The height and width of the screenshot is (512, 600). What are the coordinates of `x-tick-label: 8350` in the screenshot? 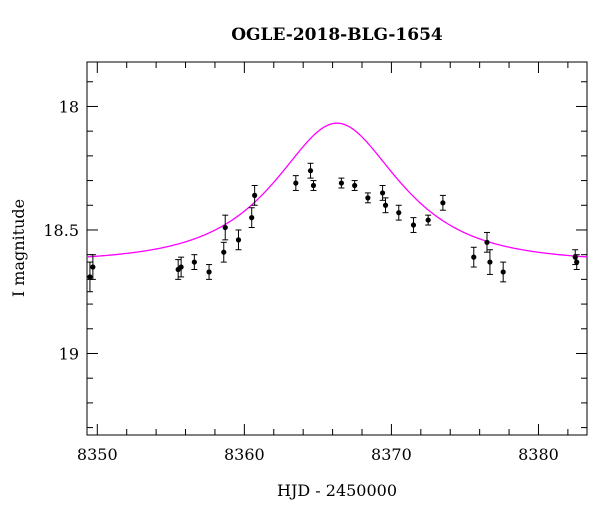 It's located at (97, 454).